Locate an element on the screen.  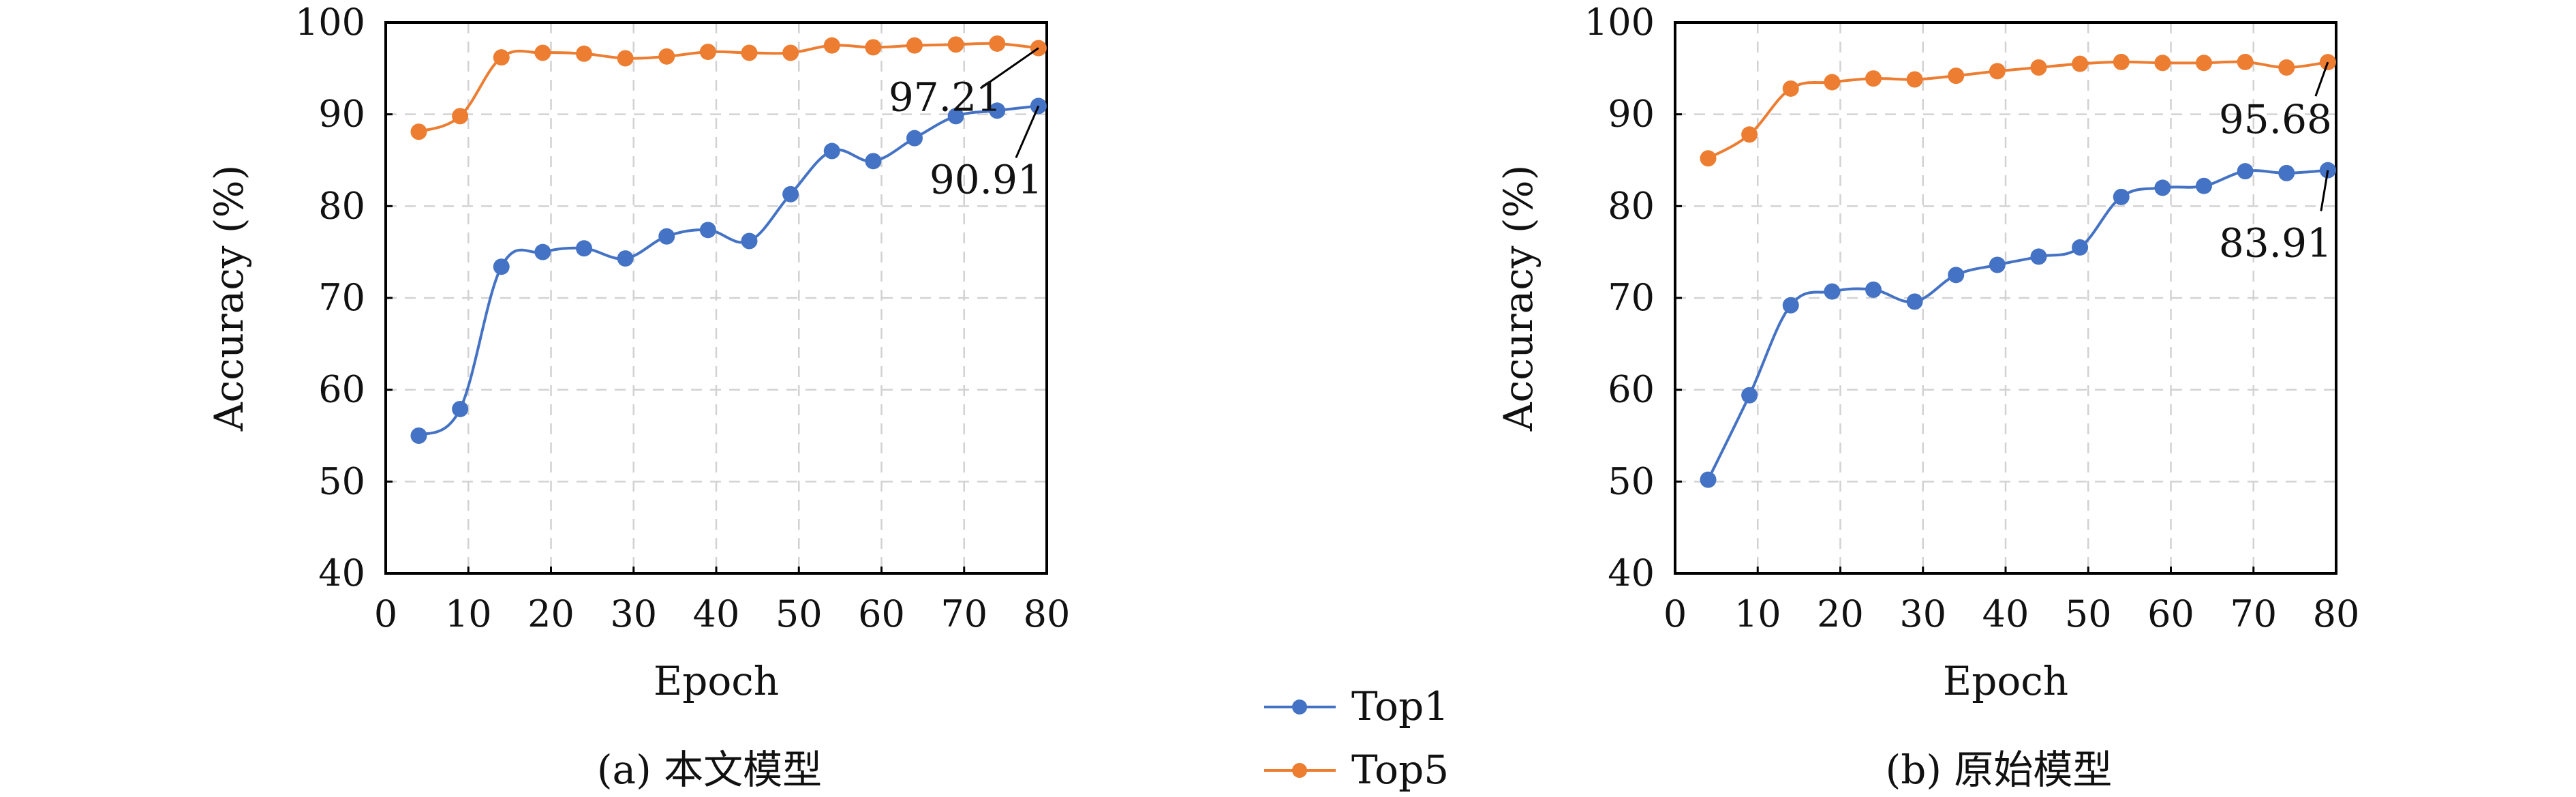
panel-caption: (b) 原始模型 is located at coordinates (1999, 770).